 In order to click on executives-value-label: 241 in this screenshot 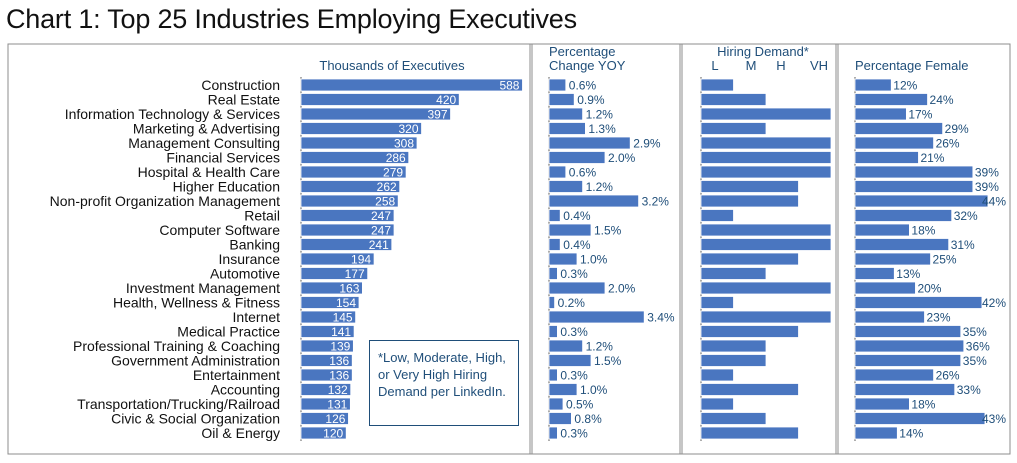, I will do `click(379, 245)`.